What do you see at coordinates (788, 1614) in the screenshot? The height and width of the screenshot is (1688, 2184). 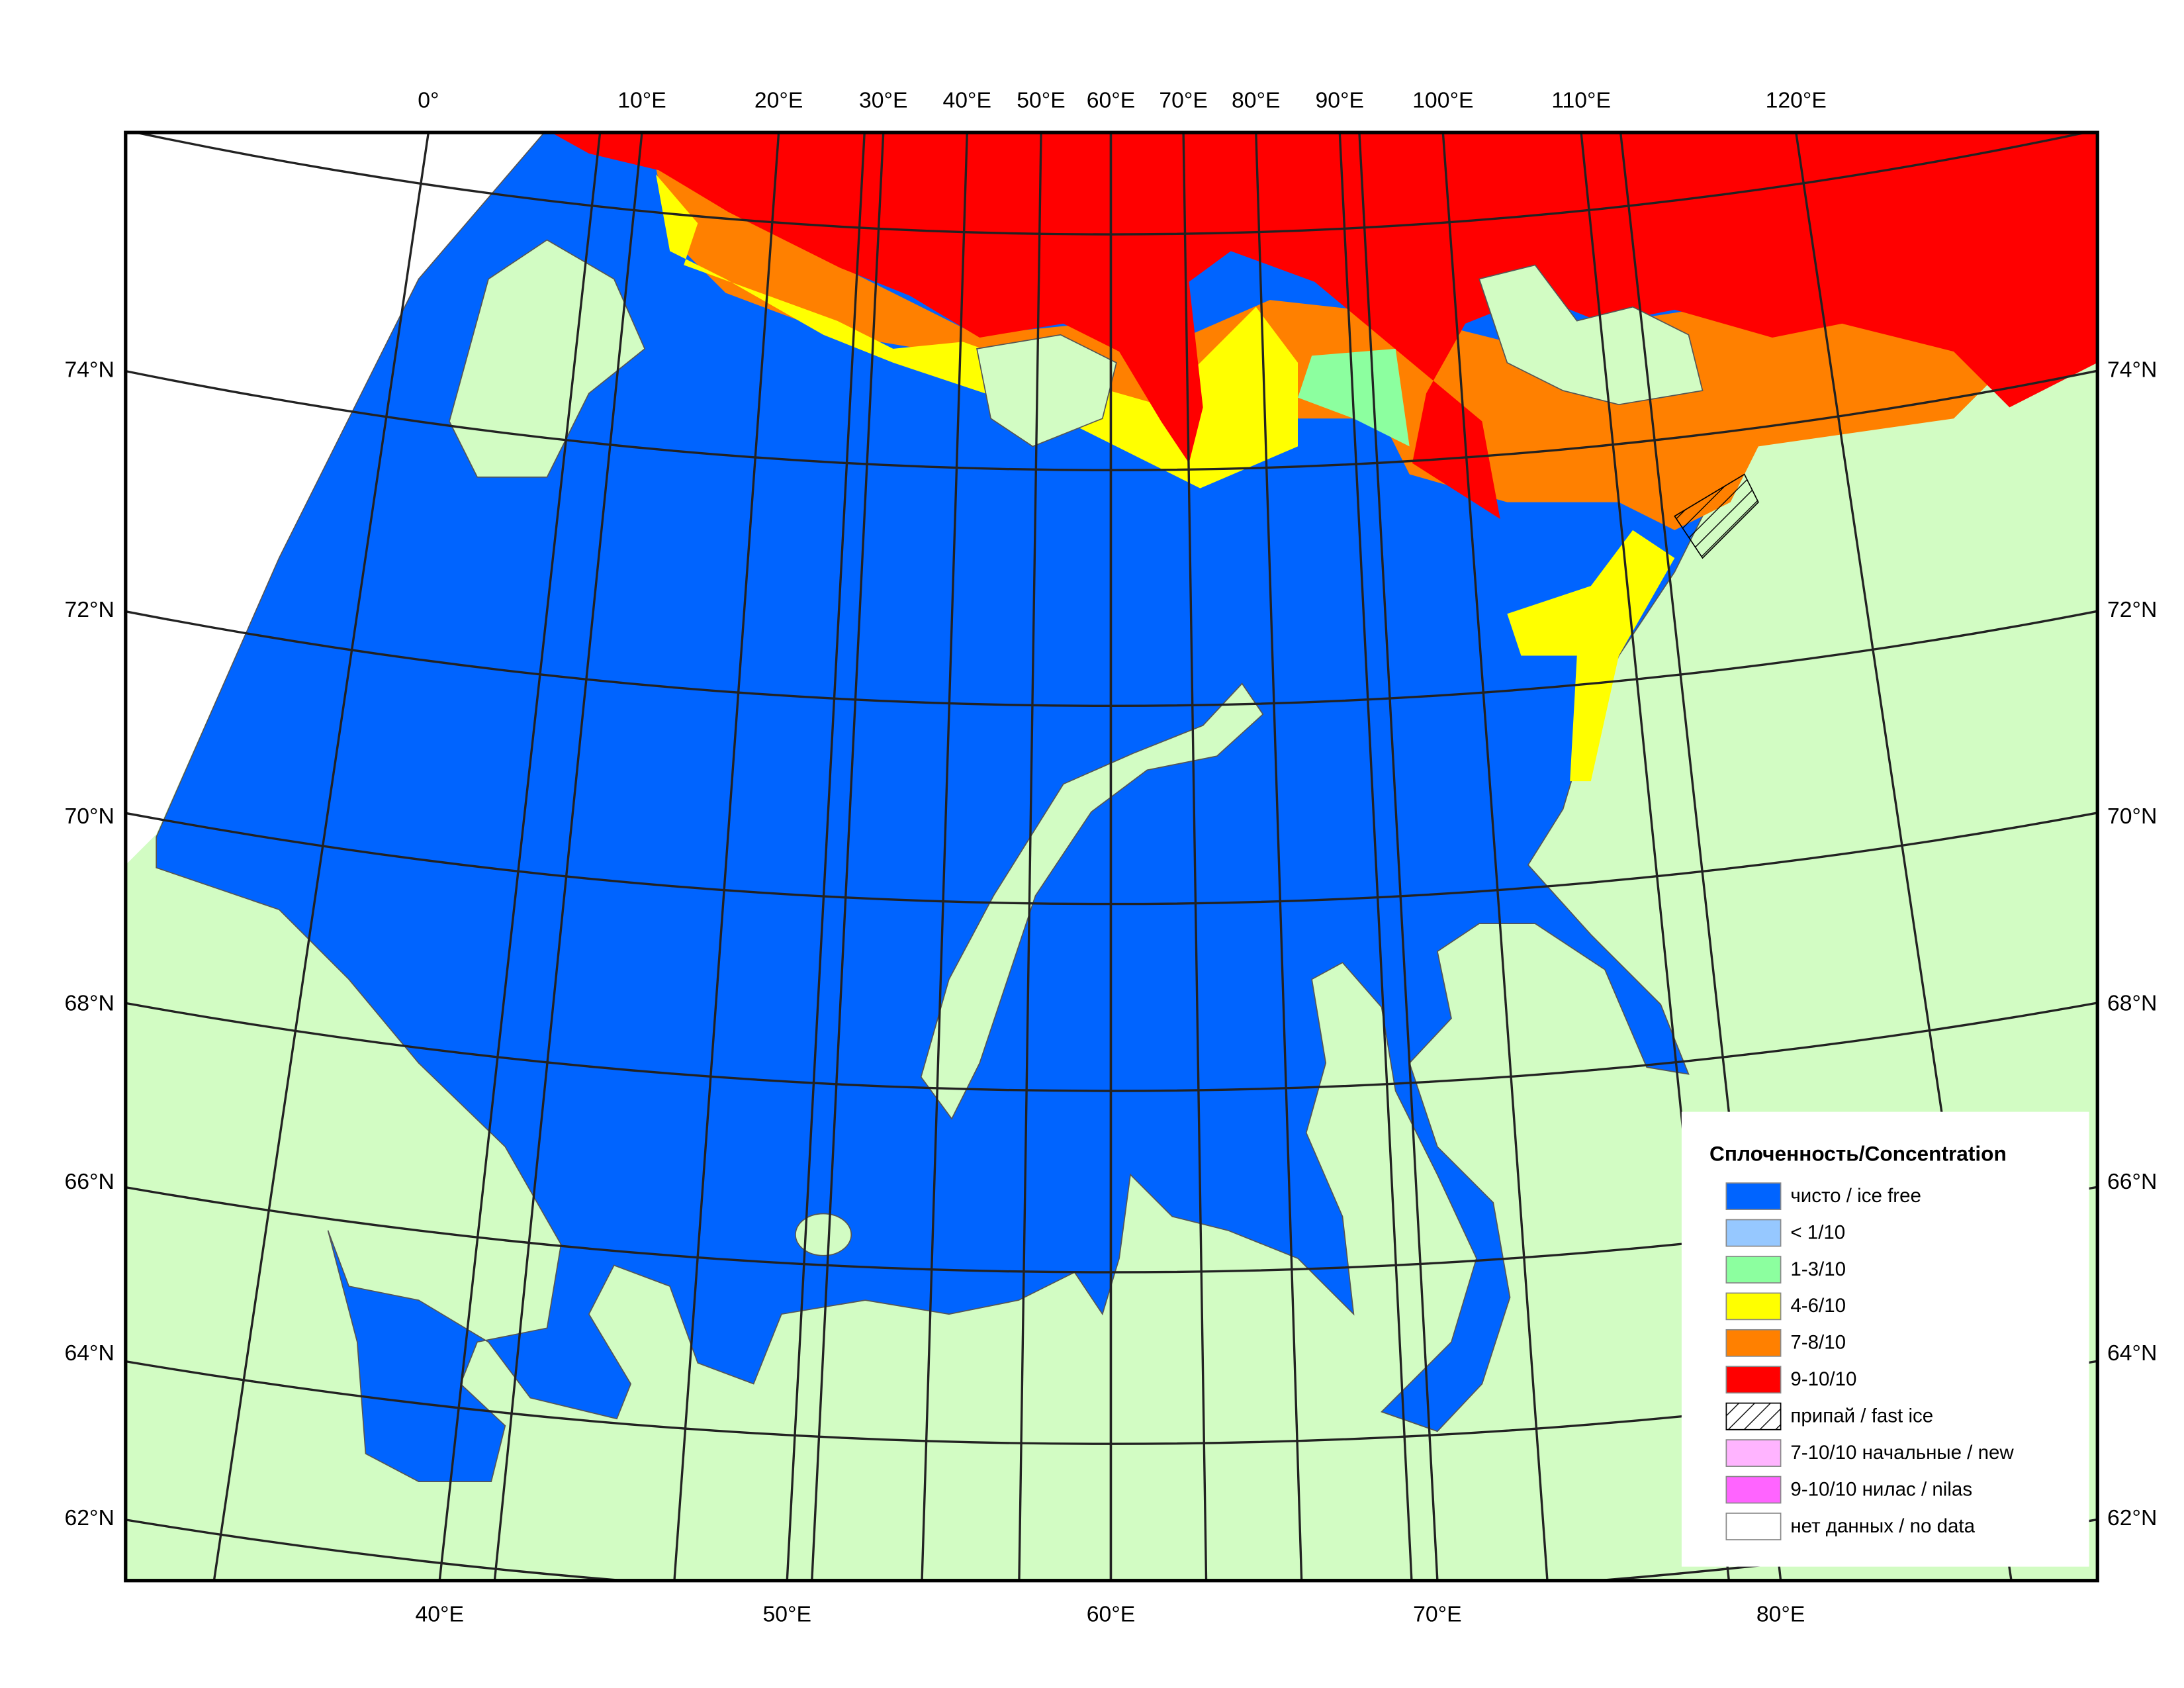 I see `bottom-longitude-label: 50°E` at bounding box center [788, 1614].